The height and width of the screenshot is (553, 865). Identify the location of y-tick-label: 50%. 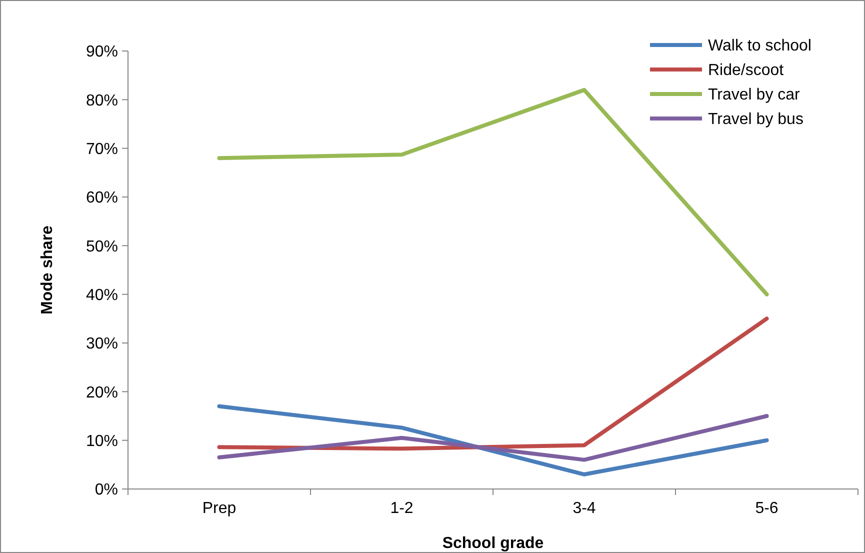
(102, 247).